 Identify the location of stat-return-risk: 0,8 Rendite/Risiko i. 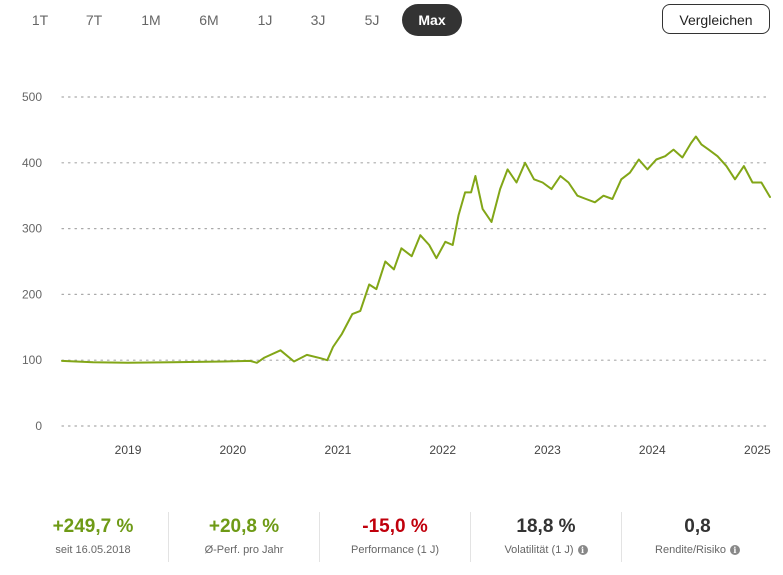
(697, 537).